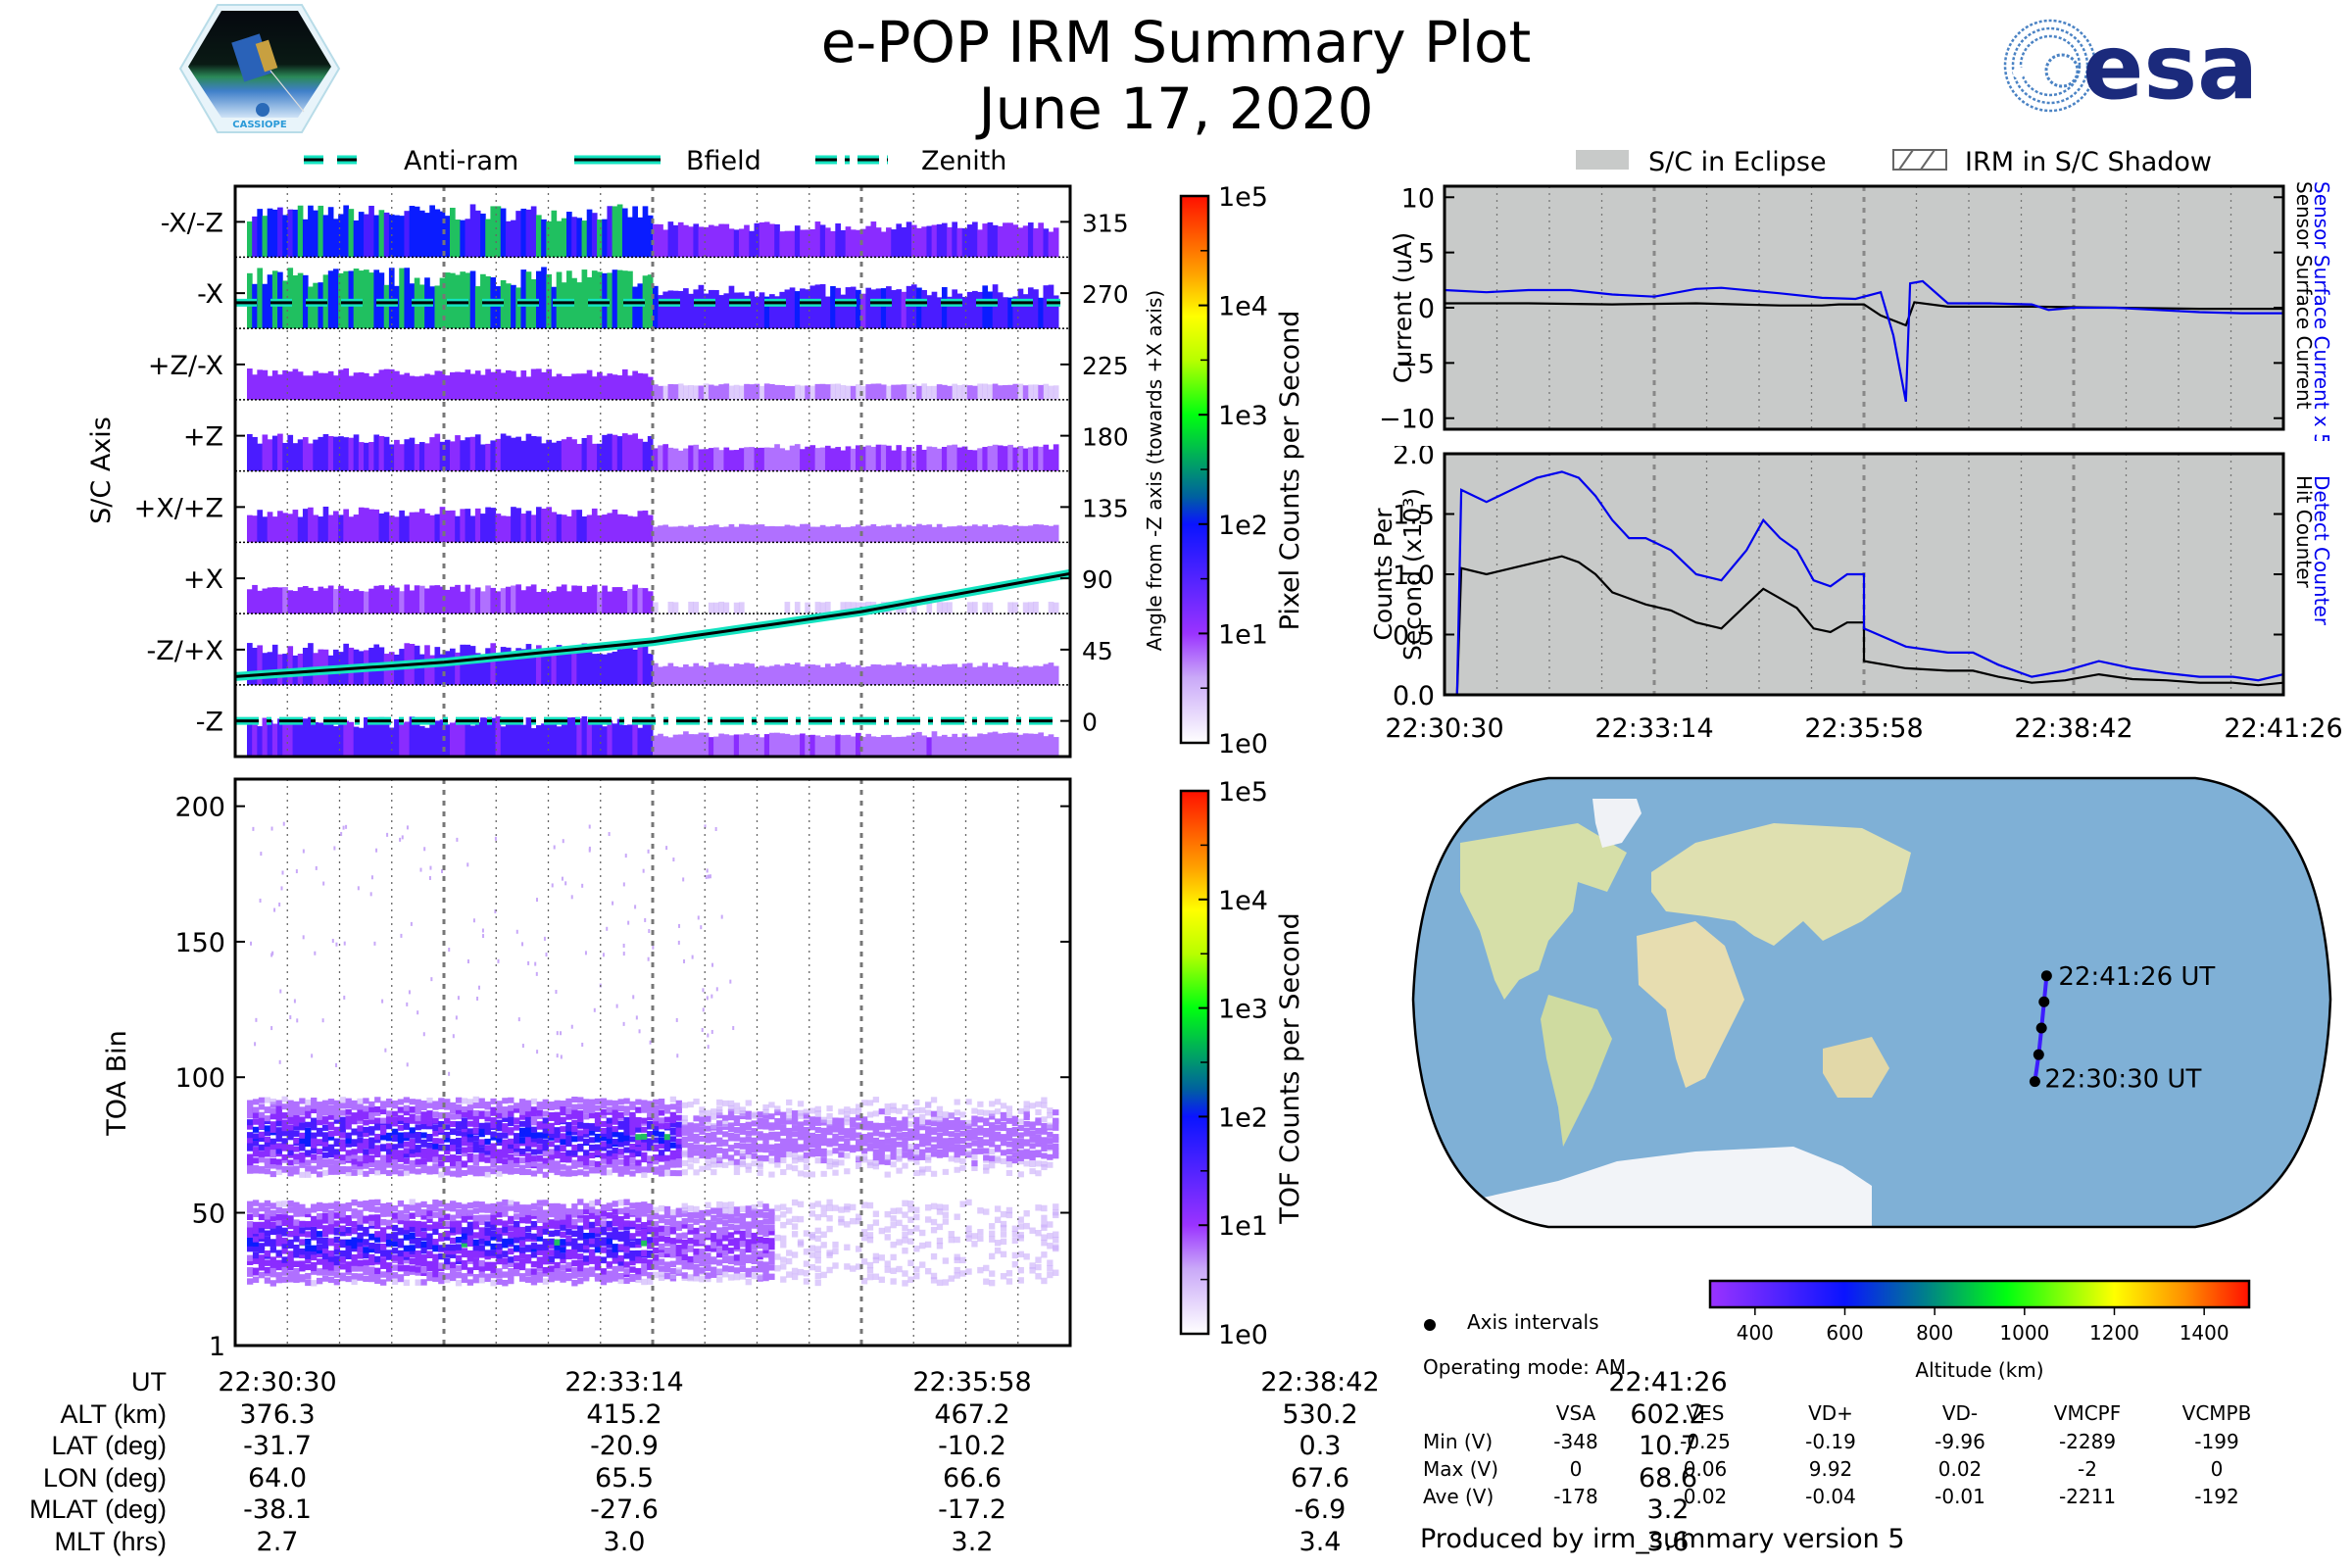 The height and width of the screenshot is (1568, 2352). I want to click on page-date: June 17, 2020, so click(1176, 108).